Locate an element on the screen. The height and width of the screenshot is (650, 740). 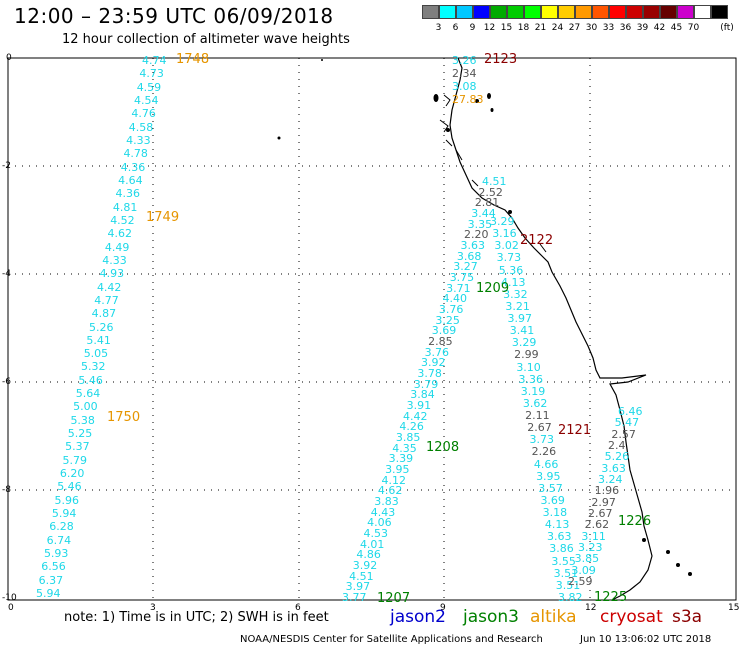
wave-height-value: 3.29 is located at coordinates (524, 343).